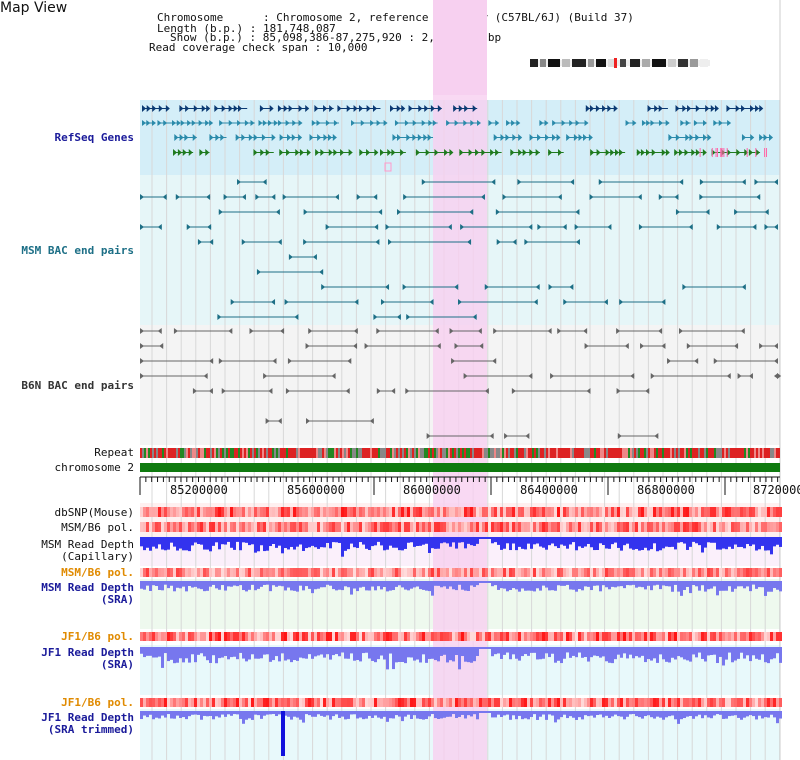 The width and height of the screenshot is (800, 760). What do you see at coordinates (258, 47) in the screenshot?
I see `coverage-span-info: Read coverage check span : 10,000` at bounding box center [258, 47].